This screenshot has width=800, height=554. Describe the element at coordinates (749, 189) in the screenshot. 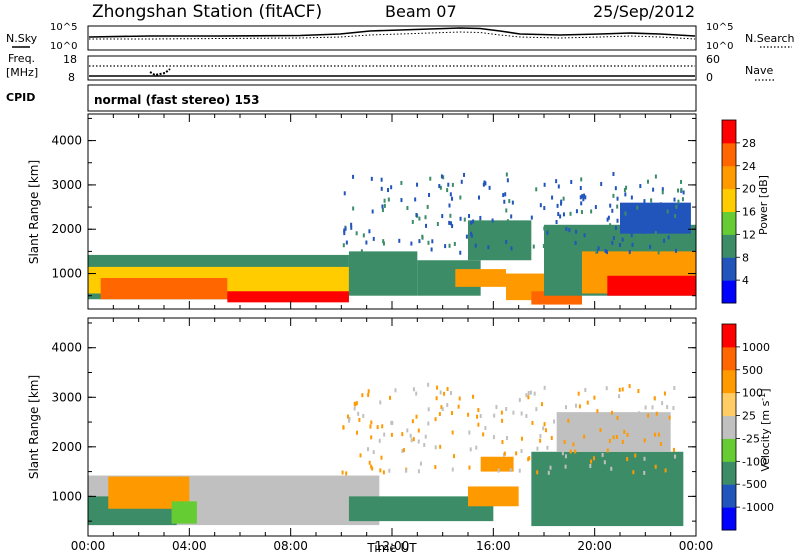

I see `colorbar-tick-label: 20` at that location.